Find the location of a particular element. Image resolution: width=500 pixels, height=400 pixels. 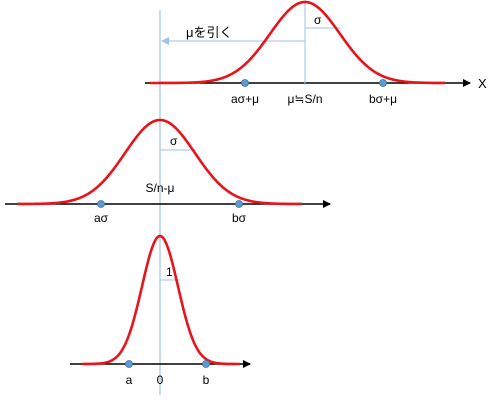

top-tick-a: aσ+μ is located at coordinates (245, 99).